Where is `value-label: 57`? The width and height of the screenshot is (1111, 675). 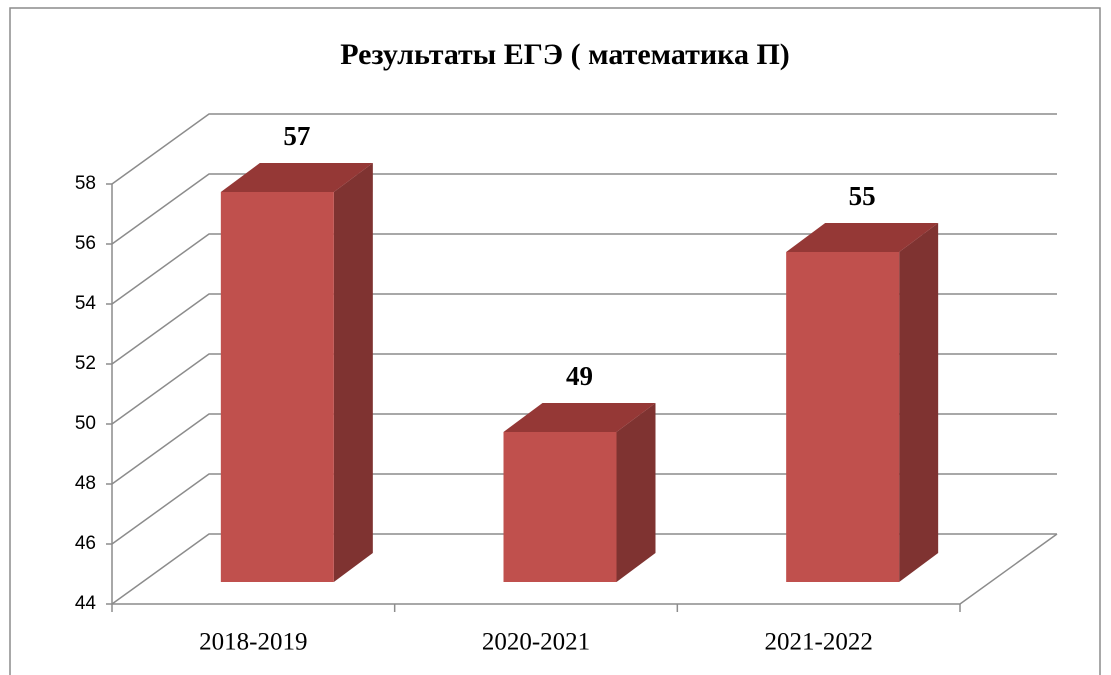
value-label: 57 is located at coordinates (296, 136).